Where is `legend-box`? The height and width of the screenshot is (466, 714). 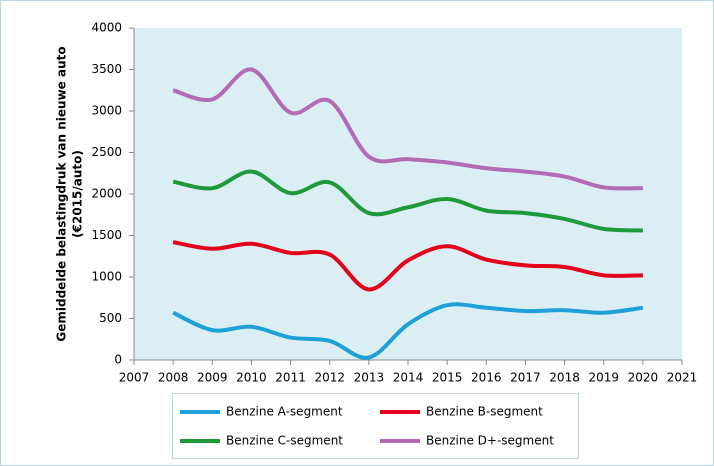
legend-box is located at coordinates (375, 426).